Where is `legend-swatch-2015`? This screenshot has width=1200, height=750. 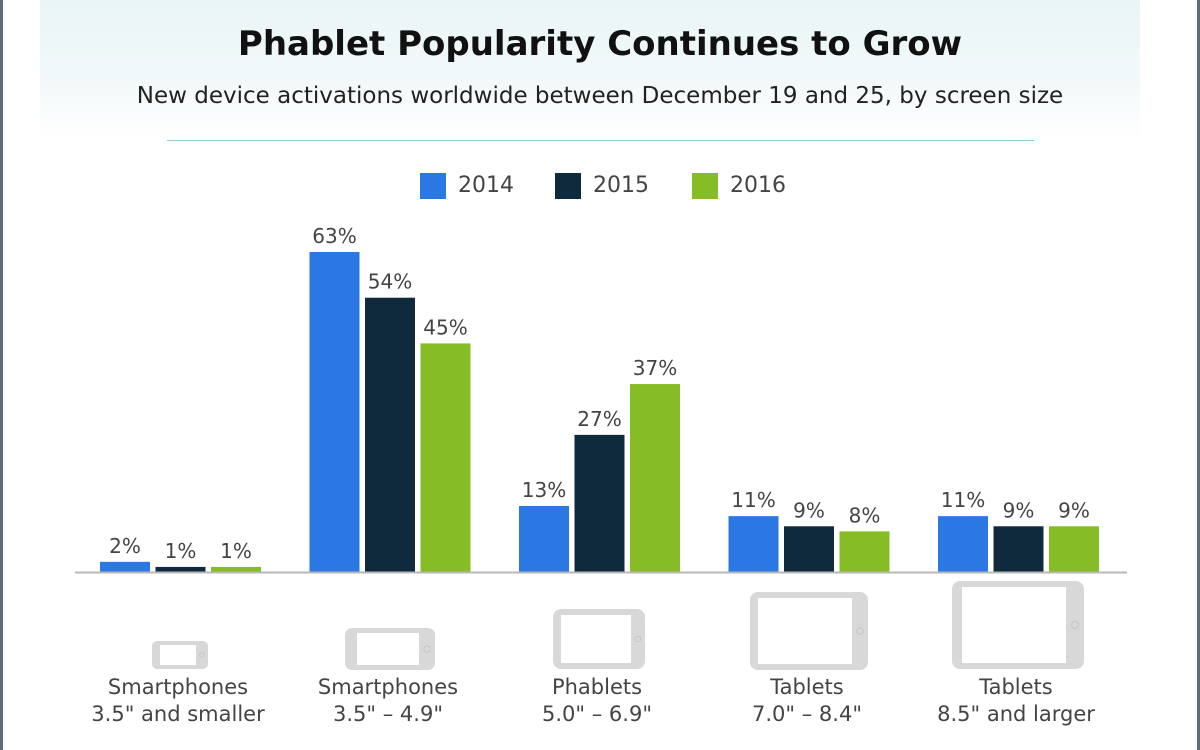
legend-swatch-2015 is located at coordinates (568, 186).